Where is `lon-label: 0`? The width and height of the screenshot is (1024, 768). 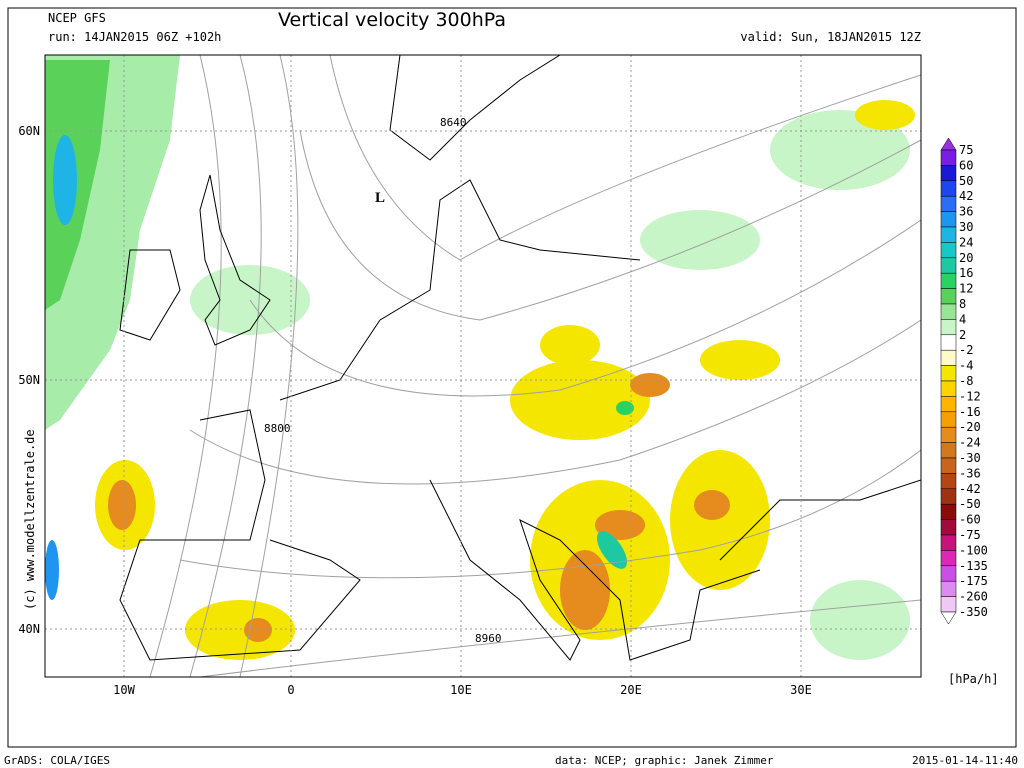 lon-label: 0 is located at coordinates (290, 690).